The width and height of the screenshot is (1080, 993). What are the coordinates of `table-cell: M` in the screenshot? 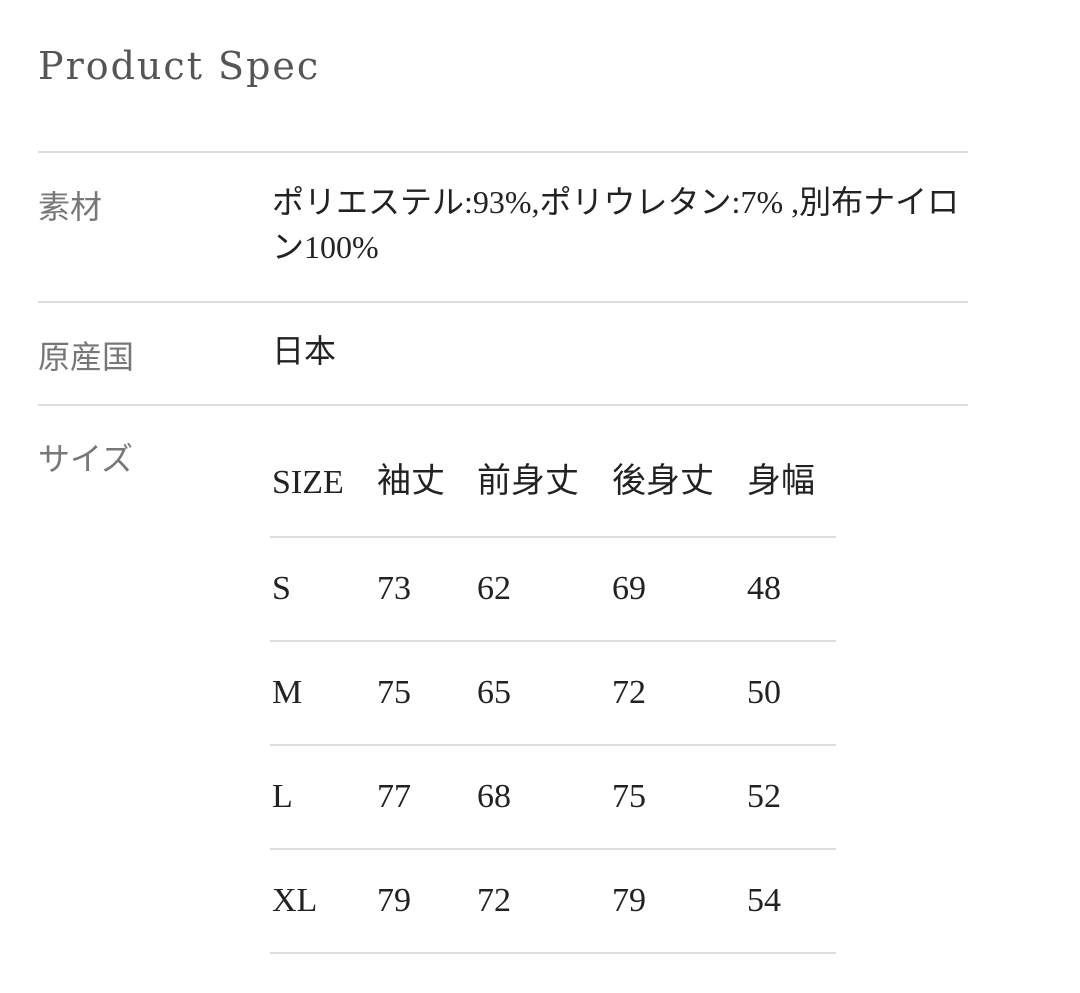 It's located at (287, 692).